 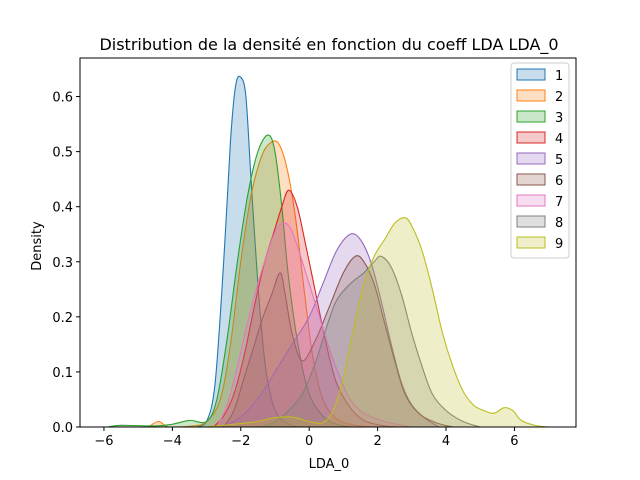 What do you see at coordinates (329, 464) in the screenshot?
I see `x-axis-label: LDA_0` at bounding box center [329, 464].